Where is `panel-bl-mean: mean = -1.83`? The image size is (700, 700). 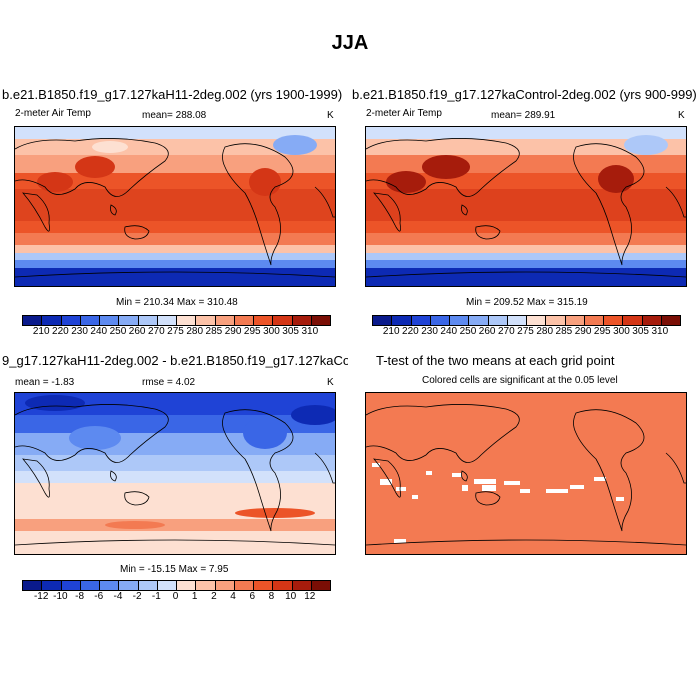
panel-bl-mean: mean = -1.83 is located at coordinates (45, 382).